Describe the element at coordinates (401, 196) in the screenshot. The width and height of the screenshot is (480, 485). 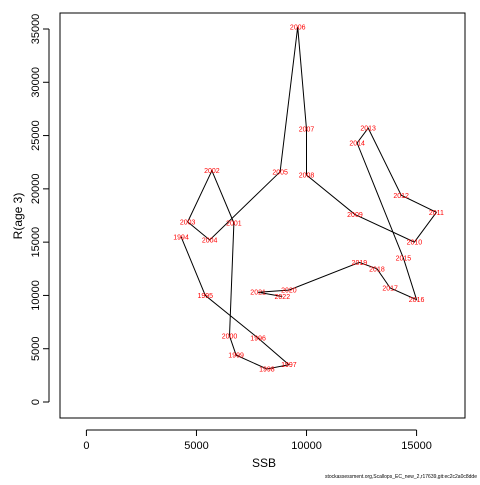
I see `point-label-2012: 2012` at that location.